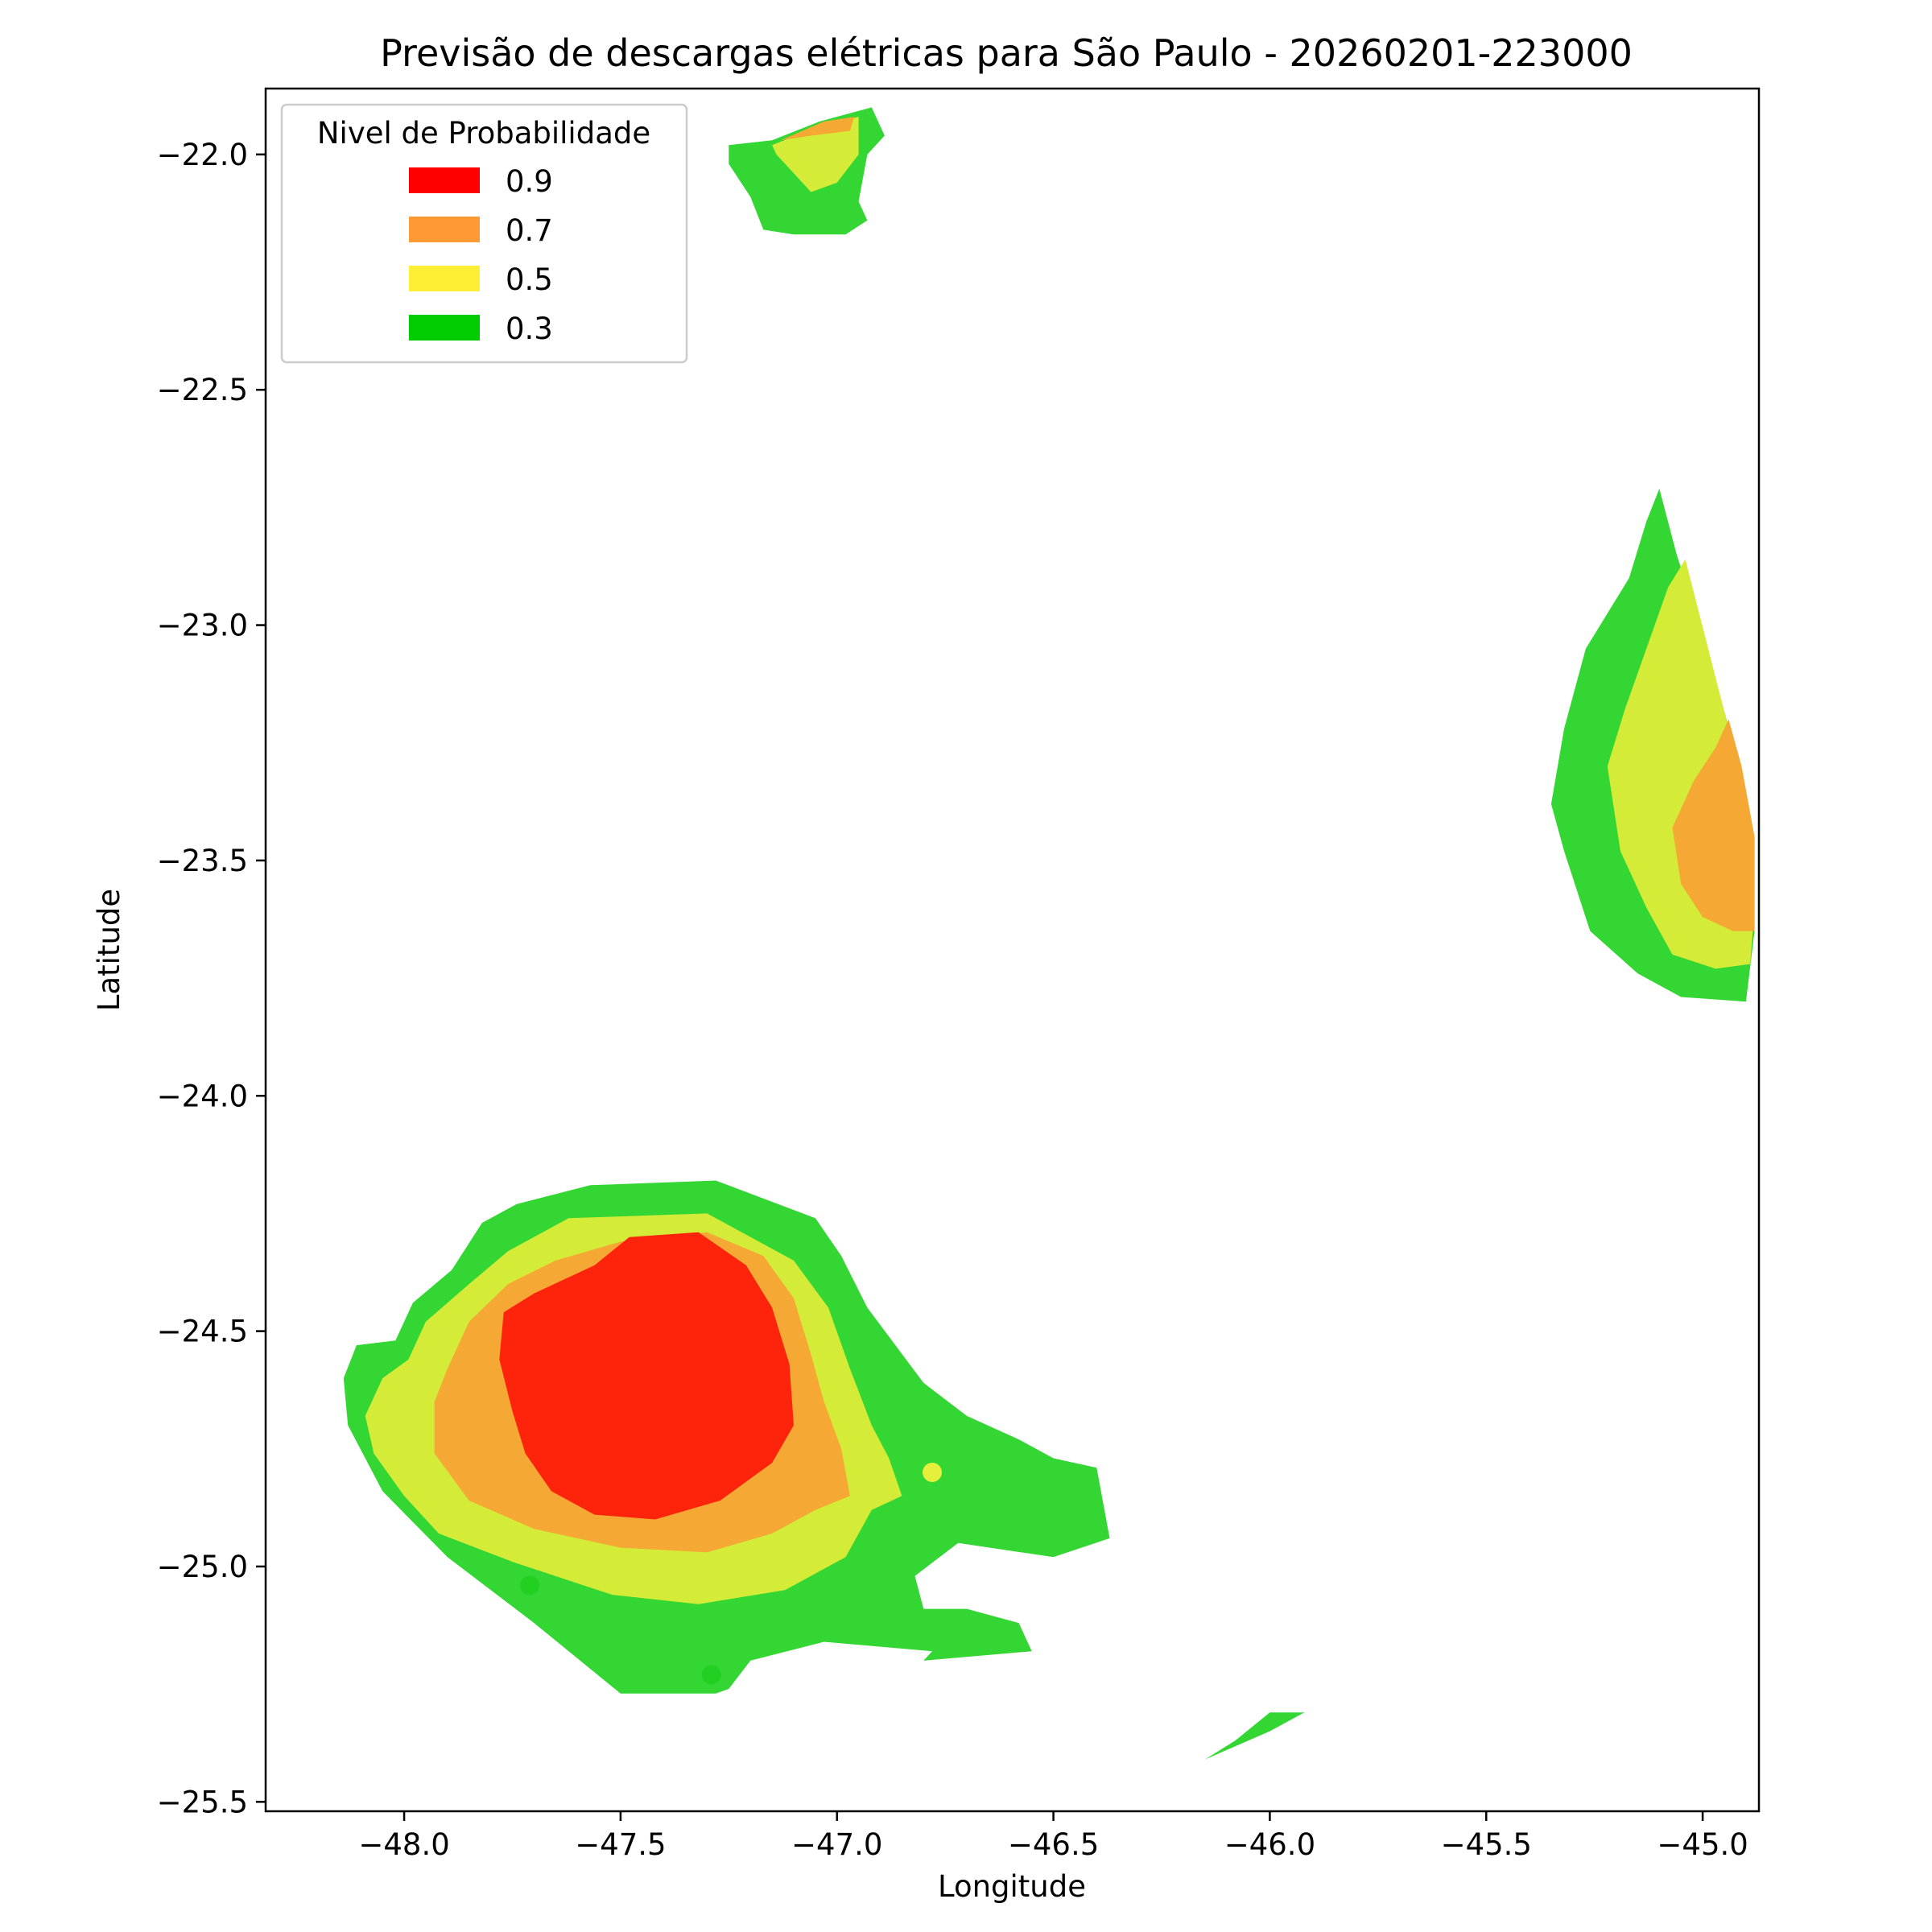 This screenshot has height=1932, width=1932. What do you see at coordinates (403, 1845) in the screenshot?
I see `x-tick-label: −48.0` at bounding box center [403, 1845].